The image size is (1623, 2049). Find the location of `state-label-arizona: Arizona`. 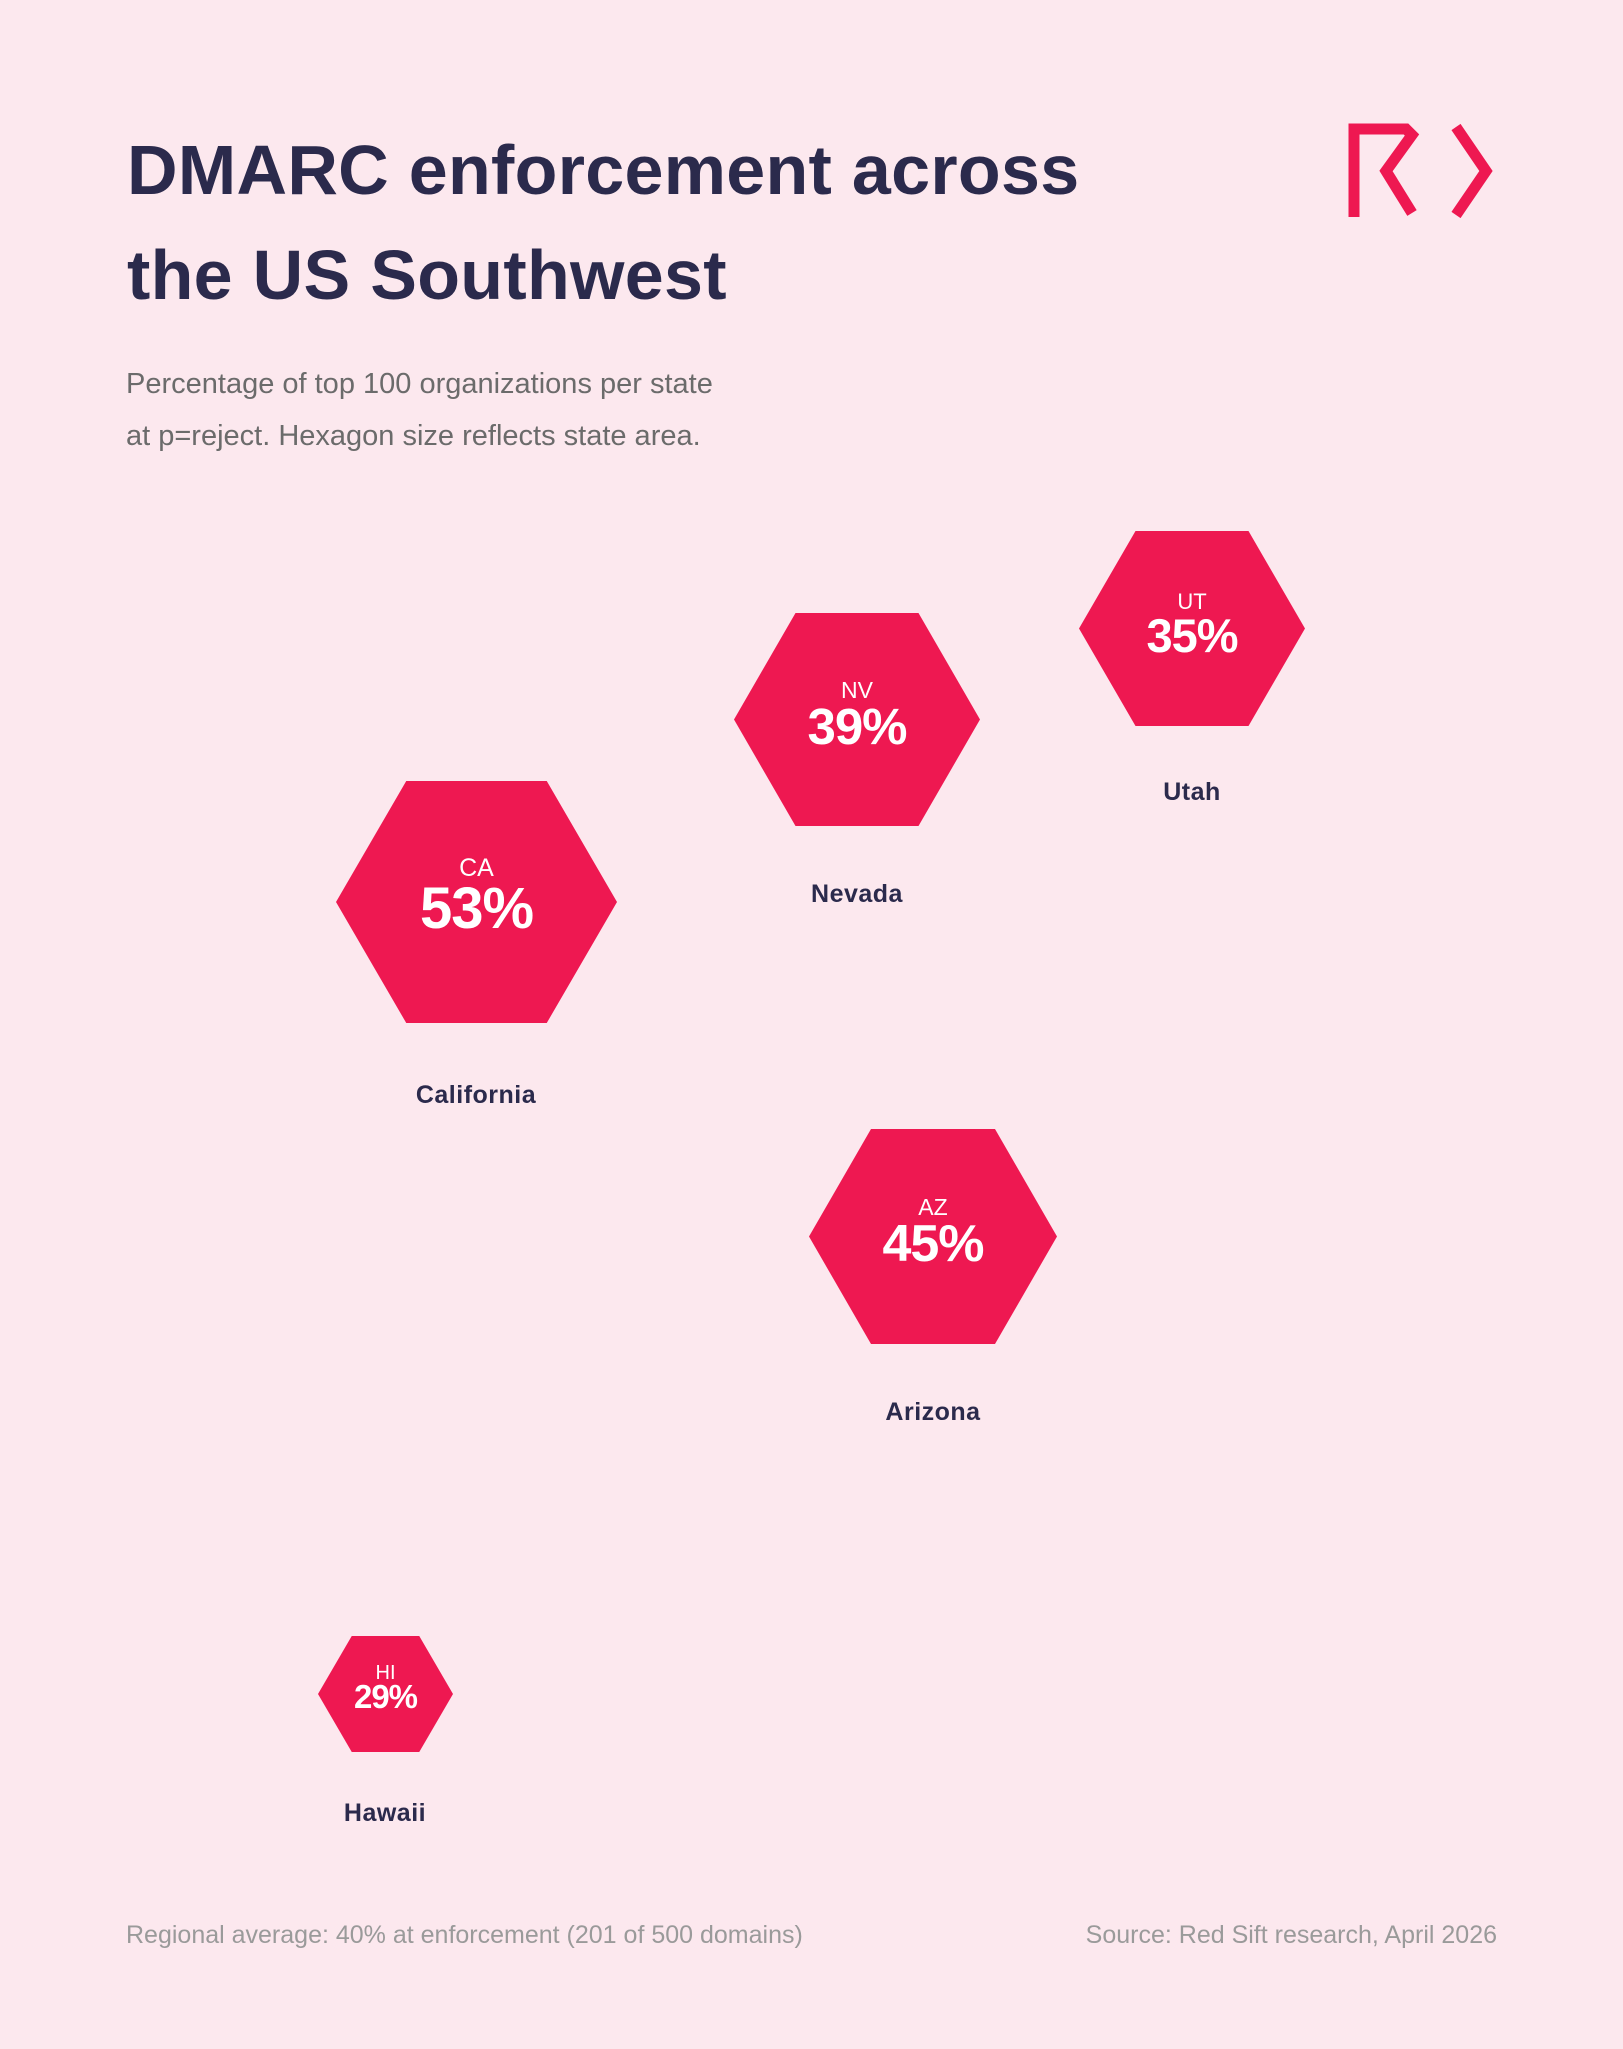

state-label-arizona: Arizona is located at coordinates (933, 1412).